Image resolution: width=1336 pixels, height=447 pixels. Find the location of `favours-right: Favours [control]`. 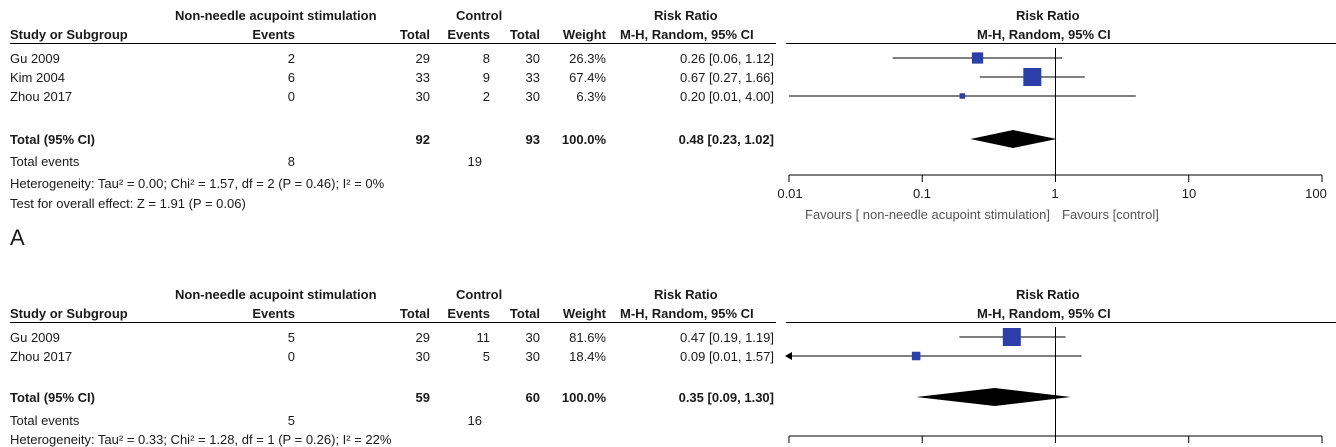

favours-right: Favours [control] is located at coordinates (1110, 214).